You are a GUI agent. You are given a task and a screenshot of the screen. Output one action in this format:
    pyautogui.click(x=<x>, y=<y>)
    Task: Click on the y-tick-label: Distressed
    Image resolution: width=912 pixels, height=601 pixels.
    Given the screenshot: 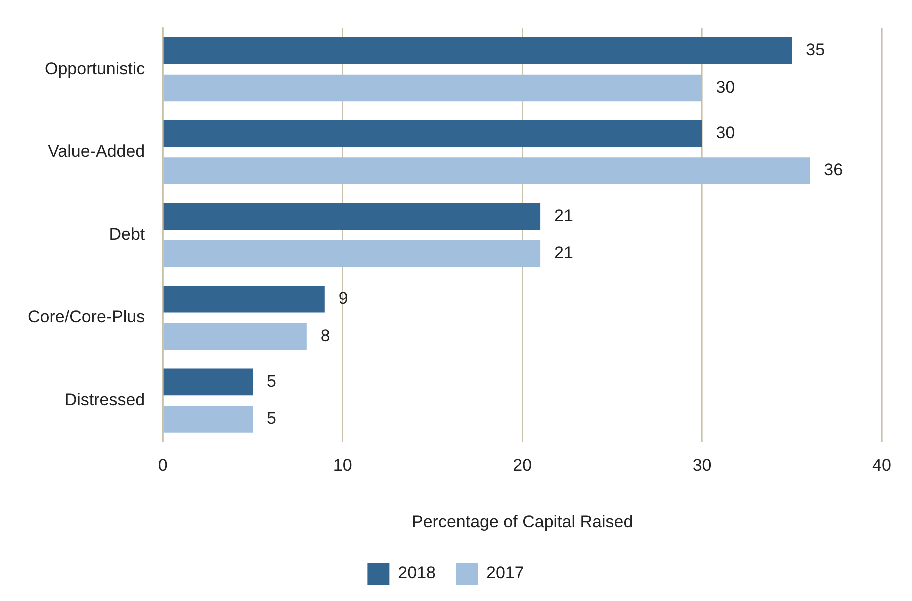 What is the action you would take?
    pyautogui.click(x=105, y=400)
    